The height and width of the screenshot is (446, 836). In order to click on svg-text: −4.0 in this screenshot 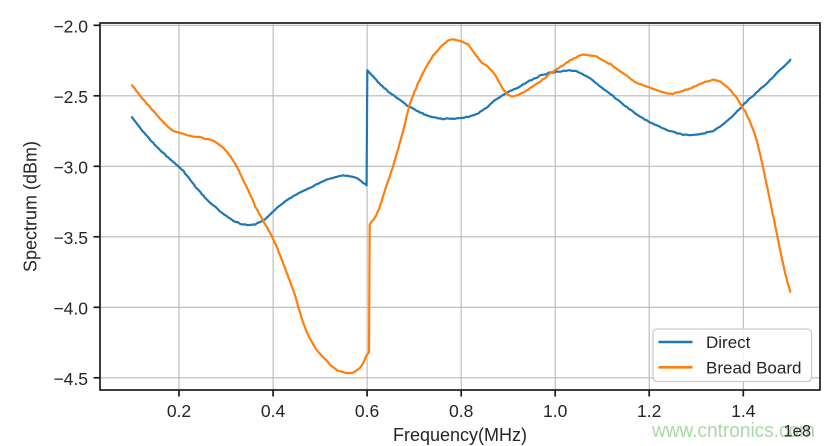, I will do `click(70, 309)`.